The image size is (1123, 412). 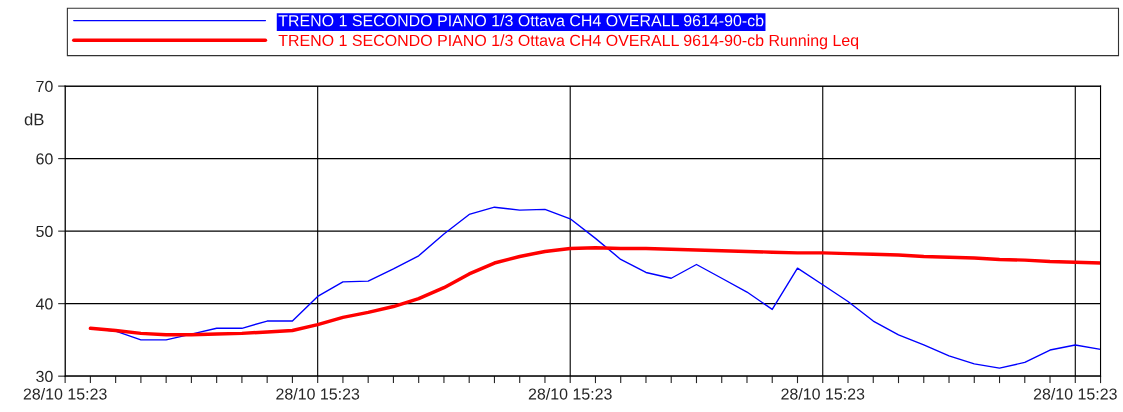 What do you see at coordinates (44, 159) in the screenshot?
I see `y-tick-label: 60` at bounding box center [44, 159].